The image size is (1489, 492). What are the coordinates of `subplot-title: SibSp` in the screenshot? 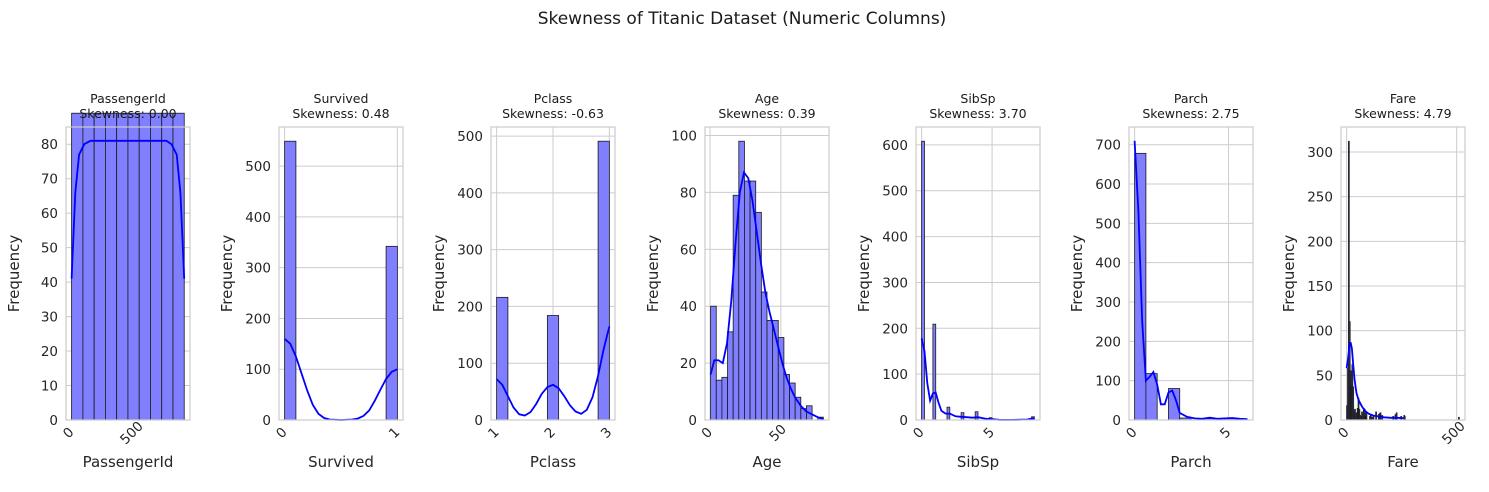 It's located at (977, 98).